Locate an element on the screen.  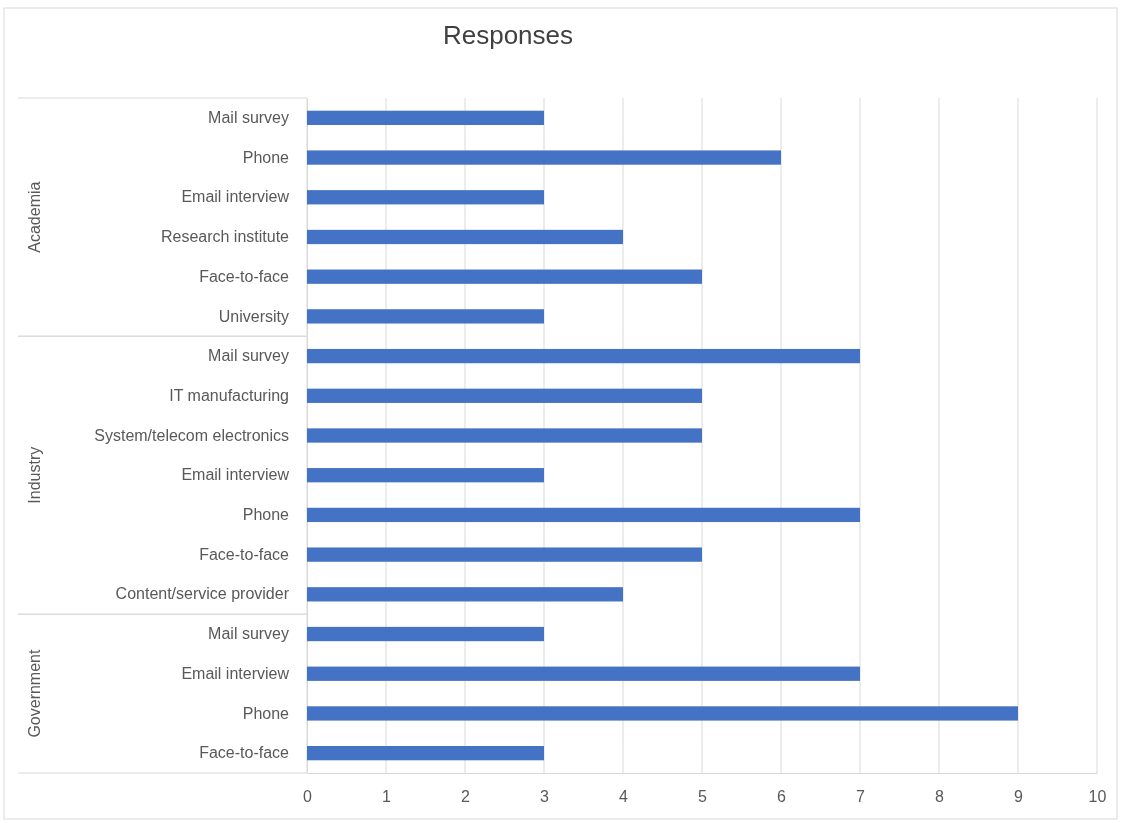
text: Academia is located at coordinates (34, 217).